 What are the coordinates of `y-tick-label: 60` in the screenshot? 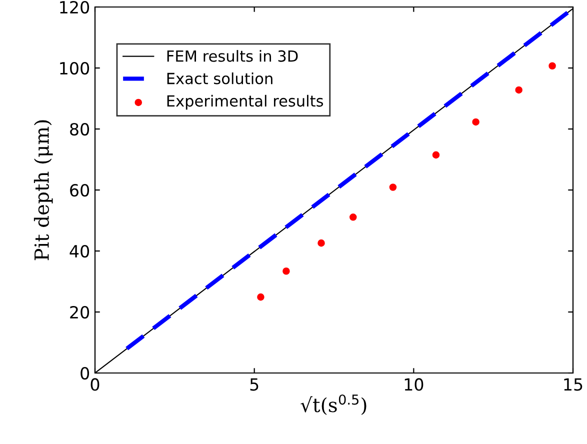 It's located at (80, 190).